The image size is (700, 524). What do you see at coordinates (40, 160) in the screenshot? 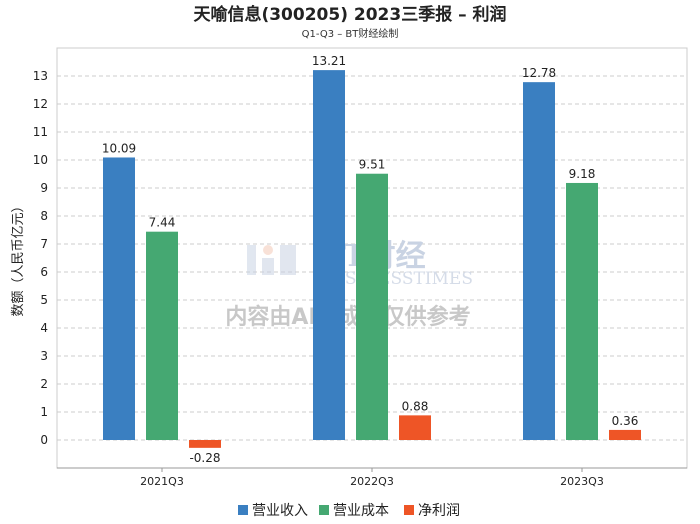
I see `y-tick-label: 10` at bounding box center [40, 160].